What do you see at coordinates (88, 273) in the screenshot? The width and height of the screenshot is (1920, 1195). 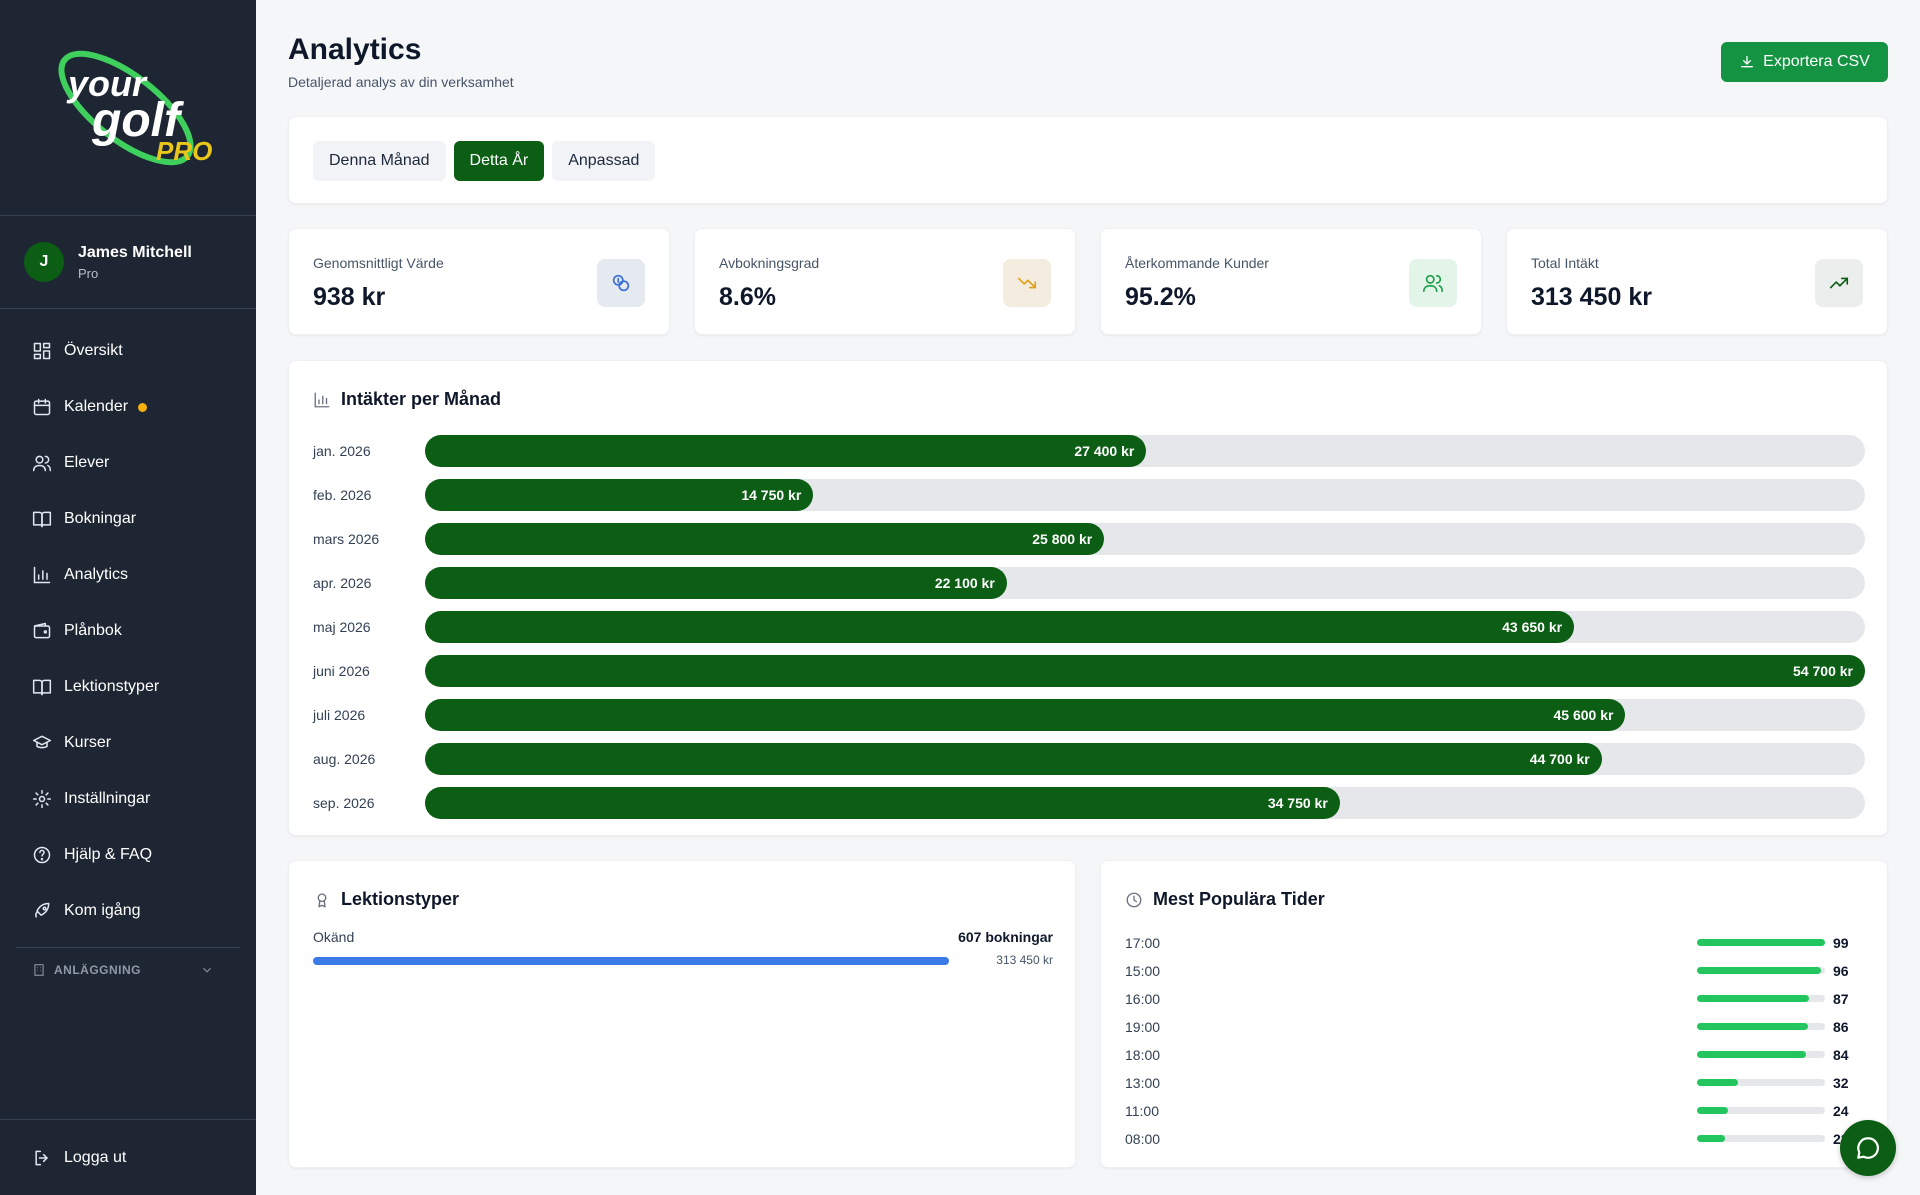 I see `user-role: Pro` at bounding box center [88, 273].